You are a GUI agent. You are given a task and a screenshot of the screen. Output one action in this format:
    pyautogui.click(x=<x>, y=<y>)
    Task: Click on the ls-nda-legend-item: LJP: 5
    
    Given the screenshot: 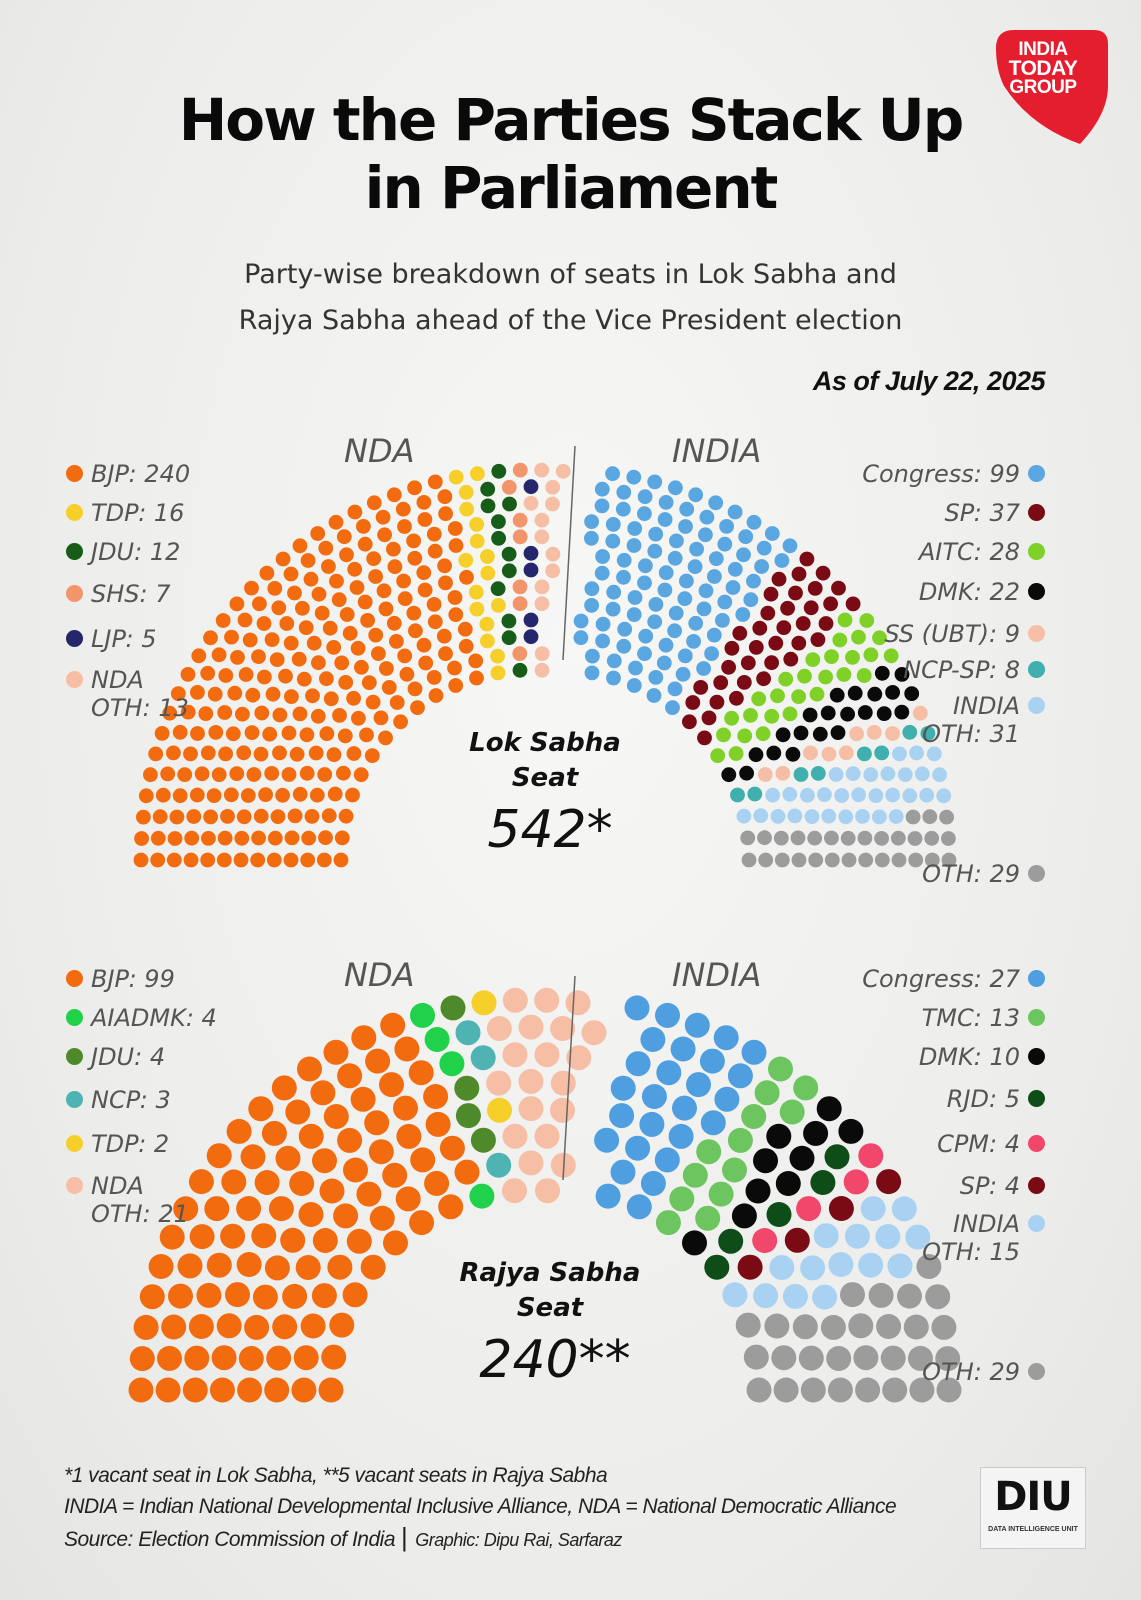 What is the action you would take?
    pyautogui.click(x=111, y=639)
    